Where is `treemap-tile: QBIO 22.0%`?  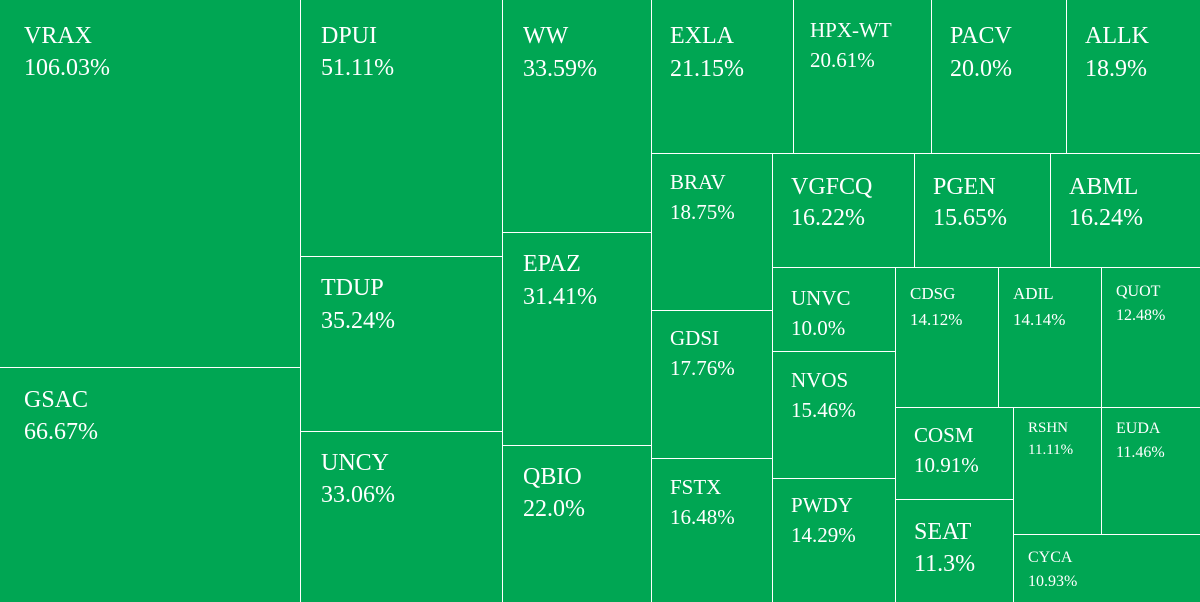
treemap-tile: QBIO 22.0% is located at coordinates (577, 523).